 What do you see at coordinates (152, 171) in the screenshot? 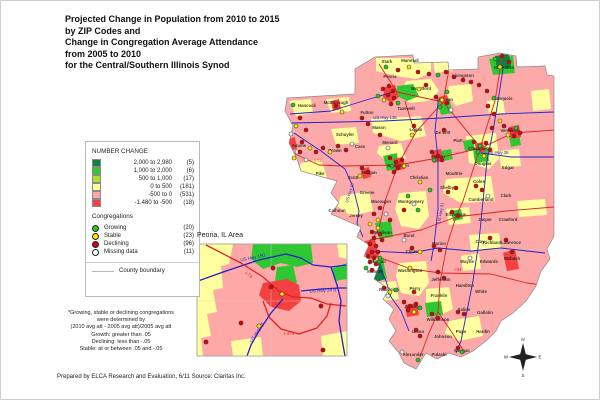
I see `range-label: 1,000 to 2,000` at bounding box center [152, 171].